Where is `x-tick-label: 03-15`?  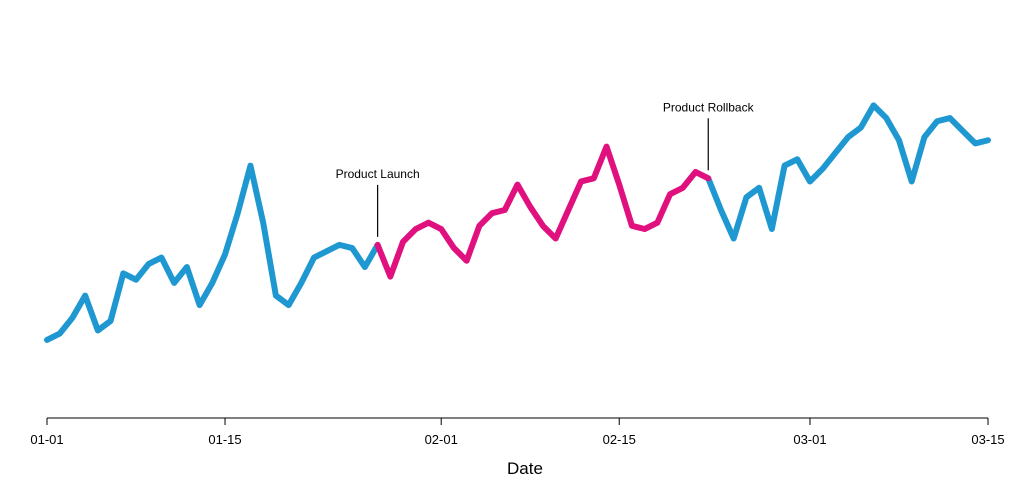 x-tick-label: 03-15 is located at coordinates (987, 439).